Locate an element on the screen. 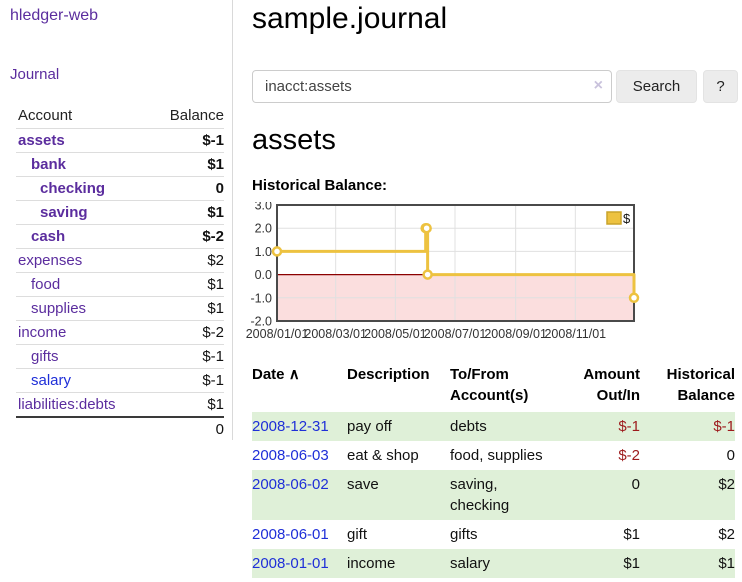  page-title: sample.journal is located at coordinates (350, 18).